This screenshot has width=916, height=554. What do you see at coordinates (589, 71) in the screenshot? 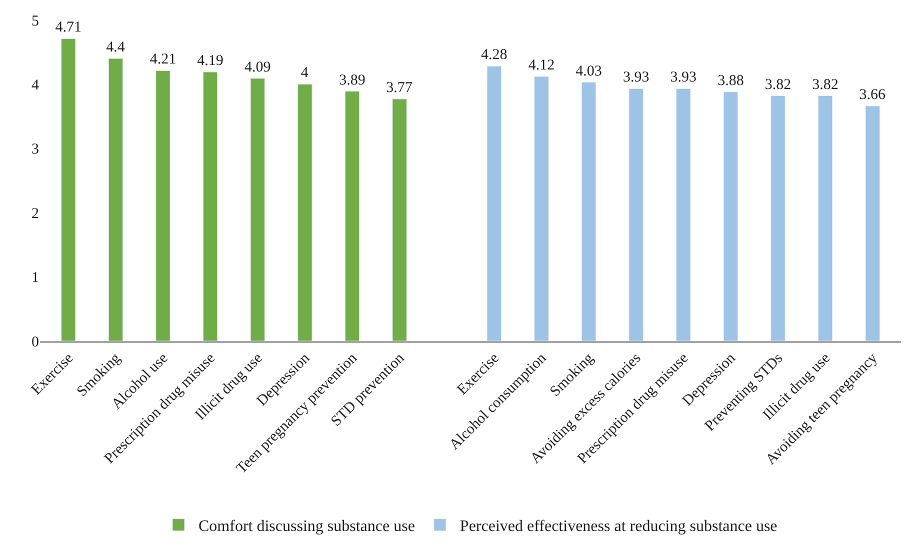
I see `data-label: 4.03` at bounding box center [589, 71].